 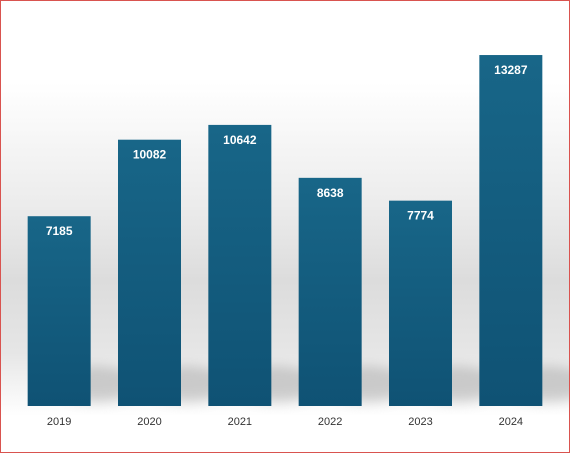 What do you see at coordinates (149, 422) in the screenshot?
I see `x-tick-label: 2020` at bounding box center [149, 422].